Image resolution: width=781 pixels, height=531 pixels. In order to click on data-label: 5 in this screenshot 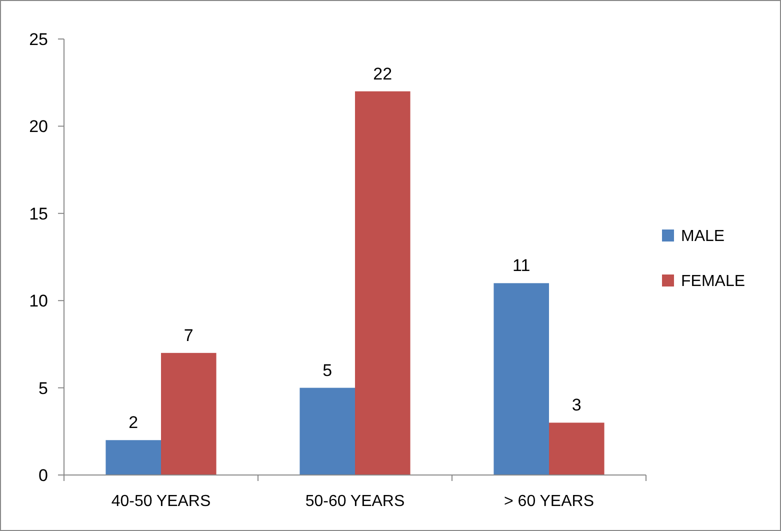, I will do `click(327, 370)`.